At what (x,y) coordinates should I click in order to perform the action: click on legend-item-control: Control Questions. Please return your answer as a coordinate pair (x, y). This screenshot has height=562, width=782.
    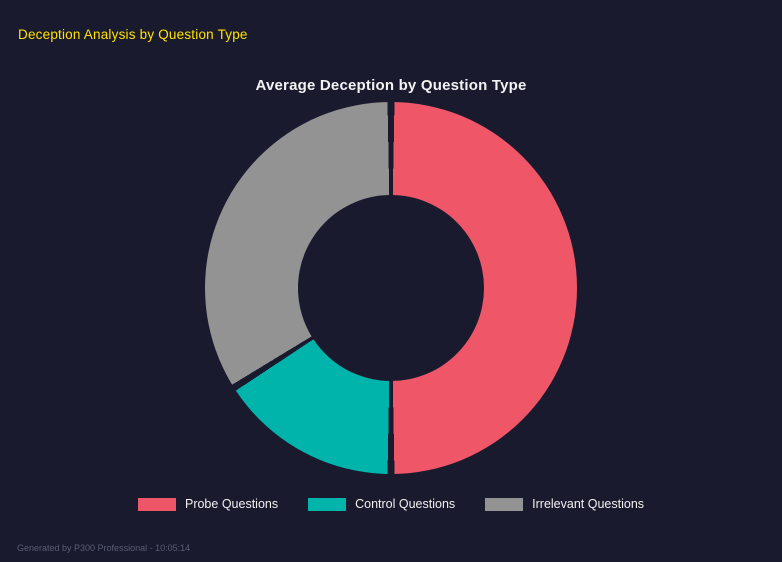
    Looking at the image, I should click on (381, 504).